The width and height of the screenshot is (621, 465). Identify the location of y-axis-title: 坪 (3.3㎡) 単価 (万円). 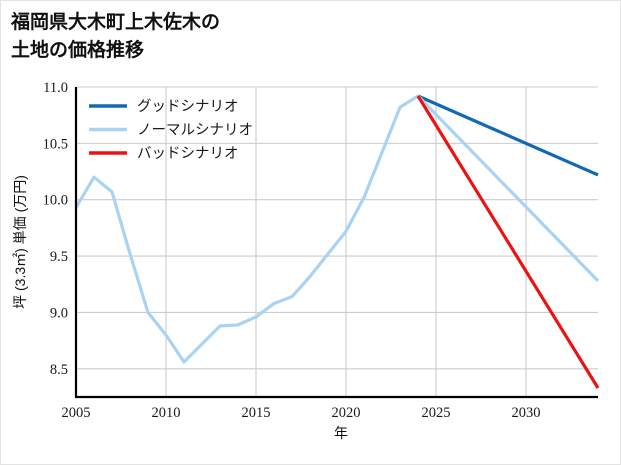
(20, 242).